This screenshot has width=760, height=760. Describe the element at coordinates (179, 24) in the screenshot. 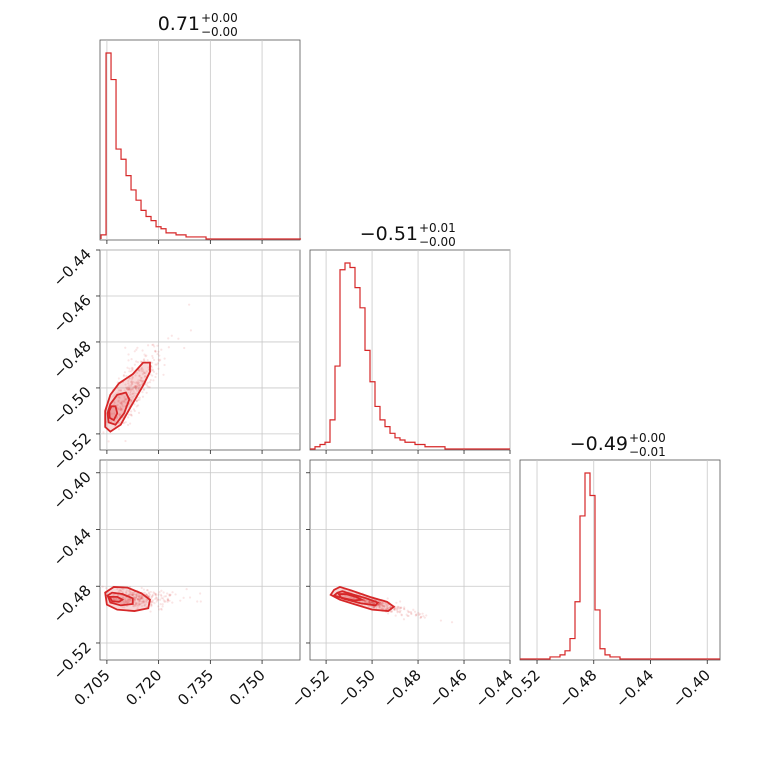

I see `title-param-0-value: 0.71` at that location.